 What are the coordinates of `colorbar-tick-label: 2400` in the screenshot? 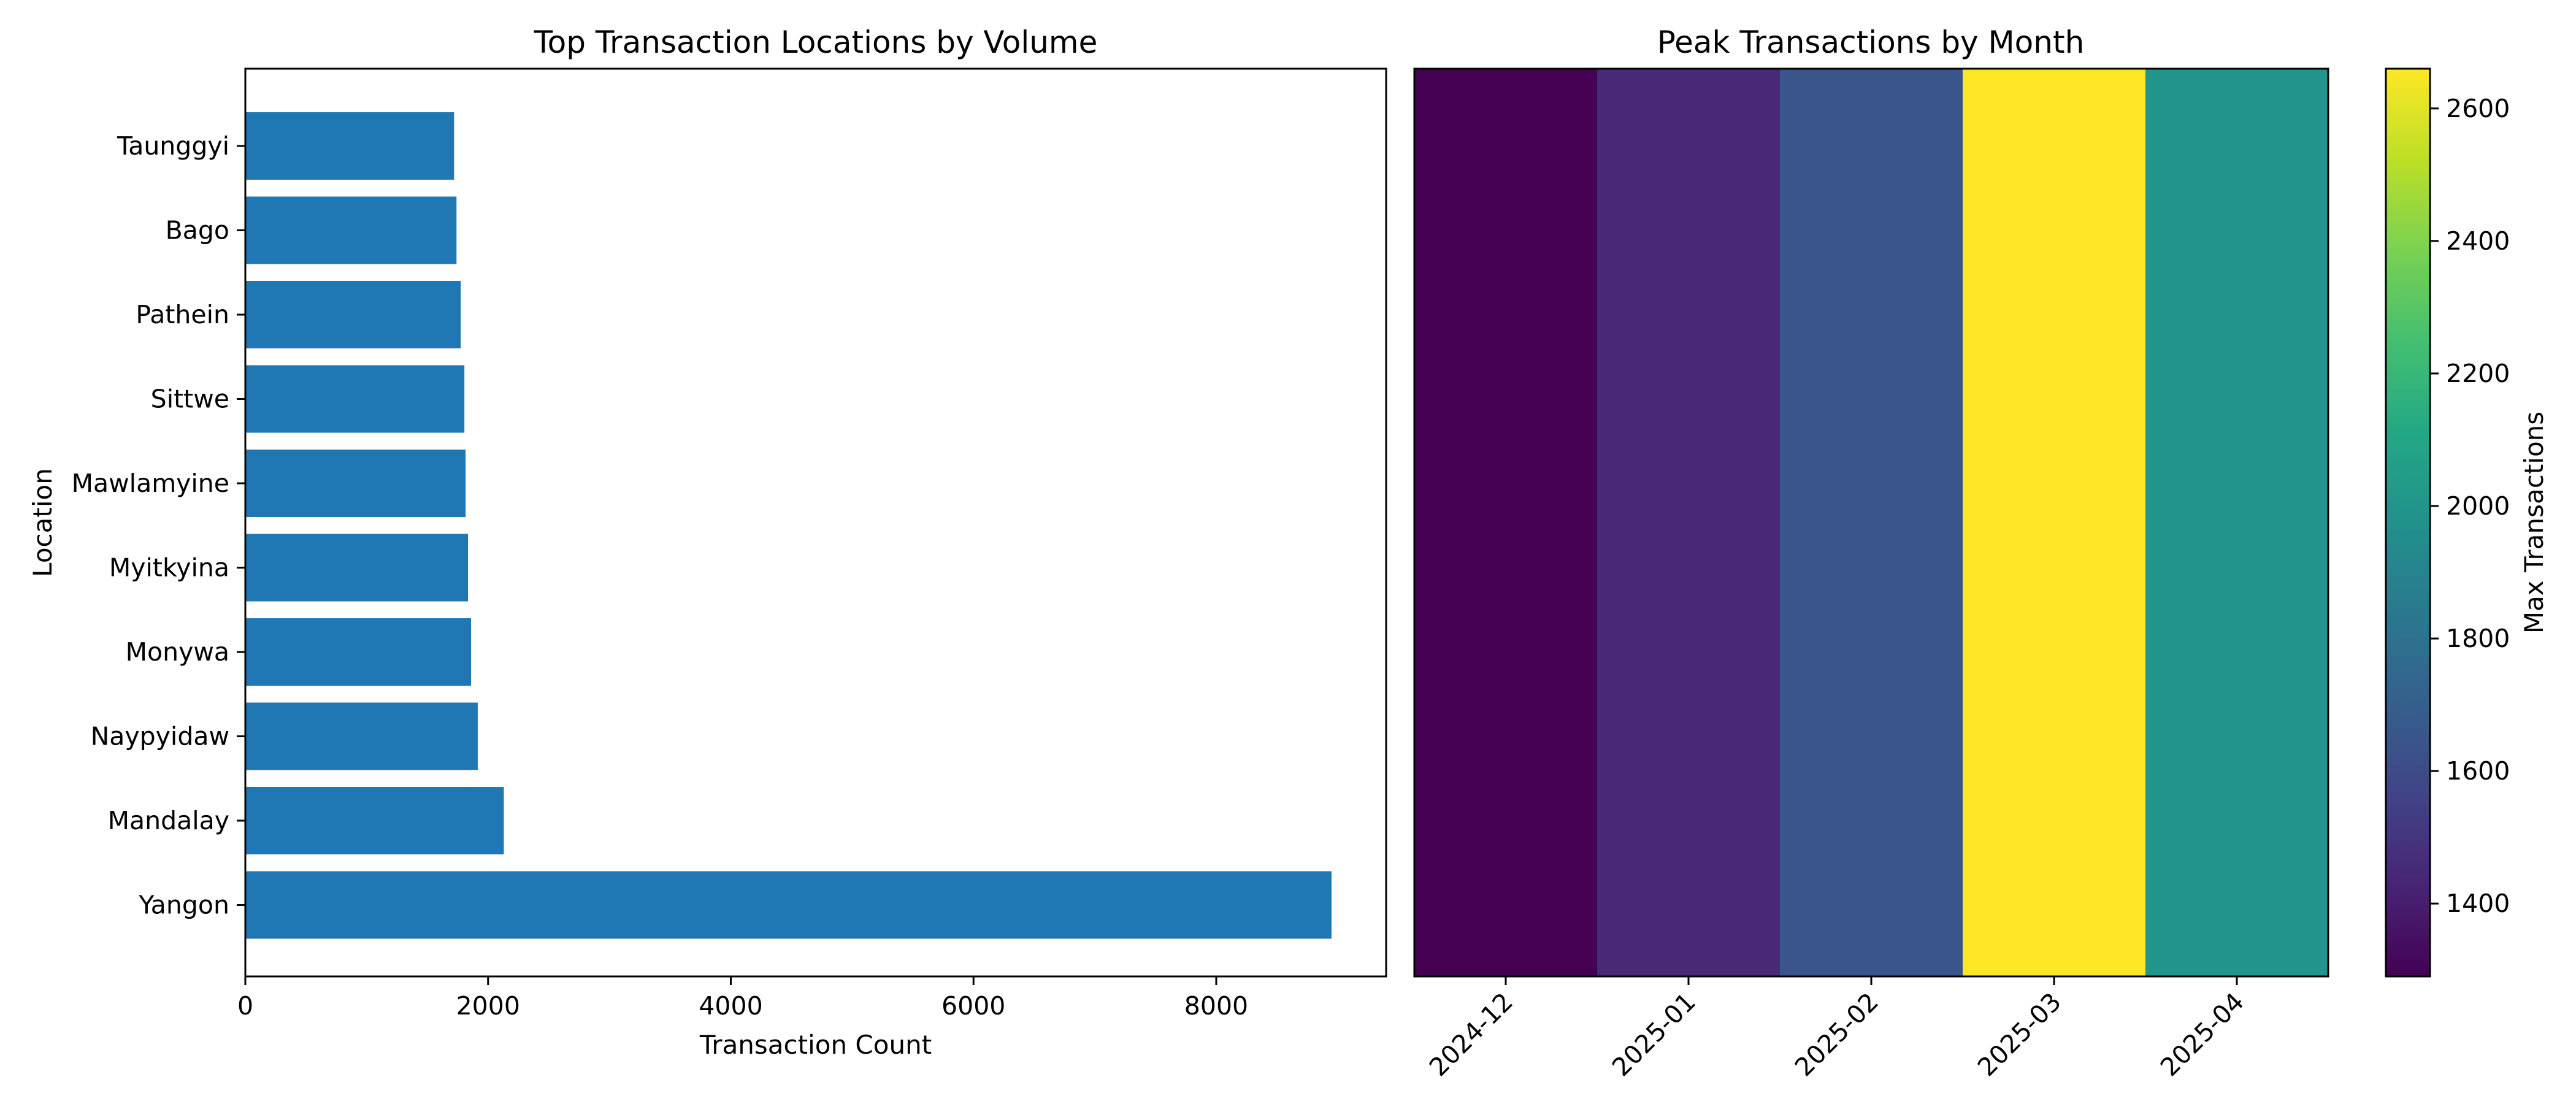 It's located at (2478, 241).